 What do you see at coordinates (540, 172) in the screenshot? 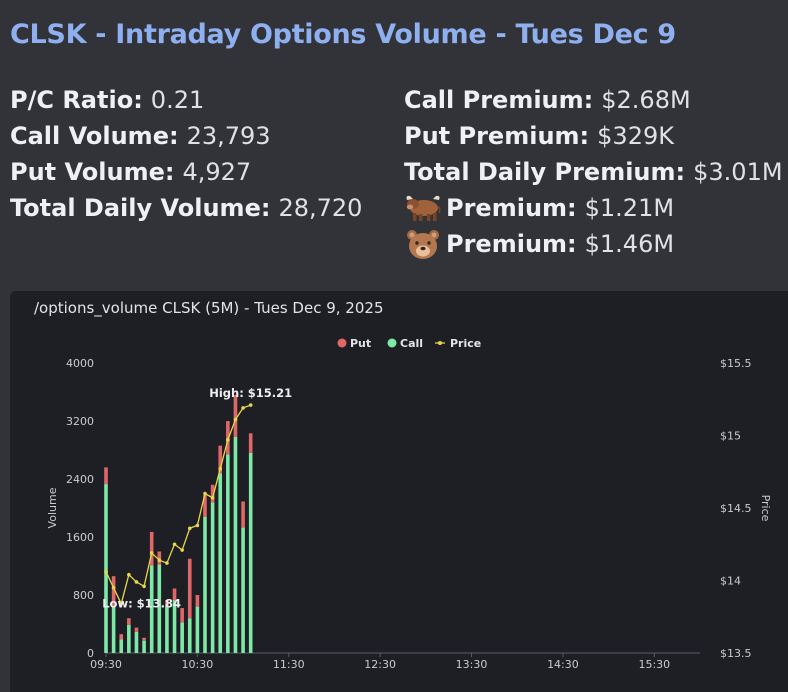
I see `stat-label: Total Daily Premium` at bounding box center [540, 172].